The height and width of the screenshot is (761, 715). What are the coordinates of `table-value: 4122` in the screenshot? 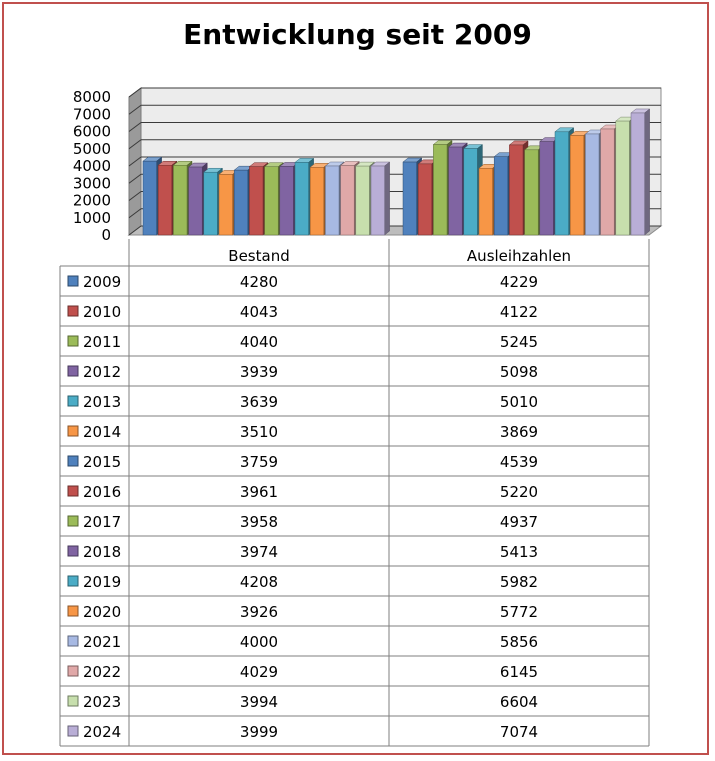 It's located at (519, 312).